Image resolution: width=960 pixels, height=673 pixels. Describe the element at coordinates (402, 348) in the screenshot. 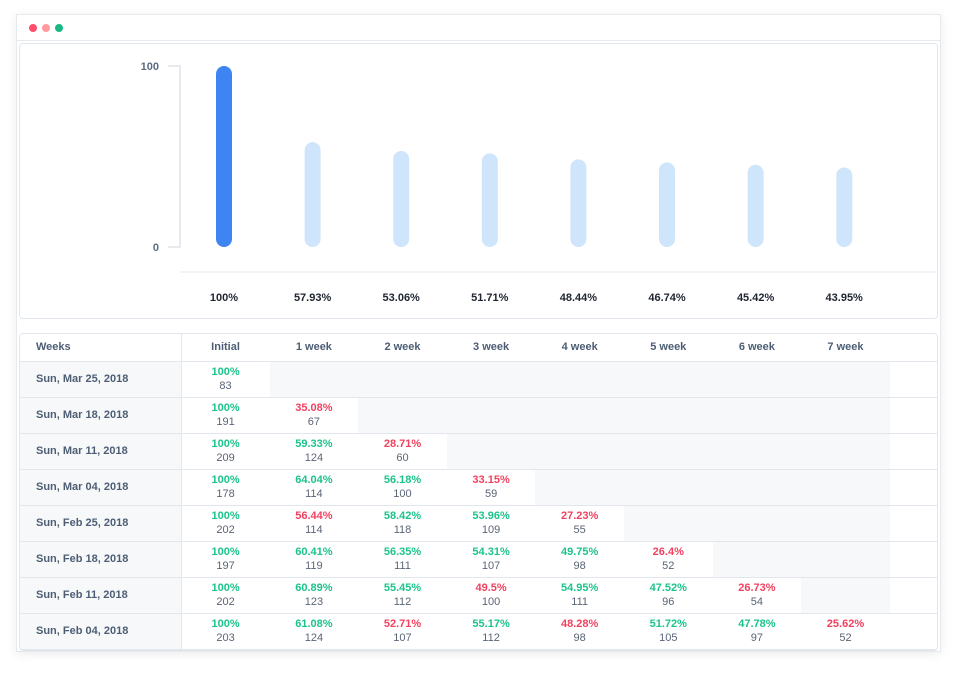

I see `header-2-week: 2 week` at that location.